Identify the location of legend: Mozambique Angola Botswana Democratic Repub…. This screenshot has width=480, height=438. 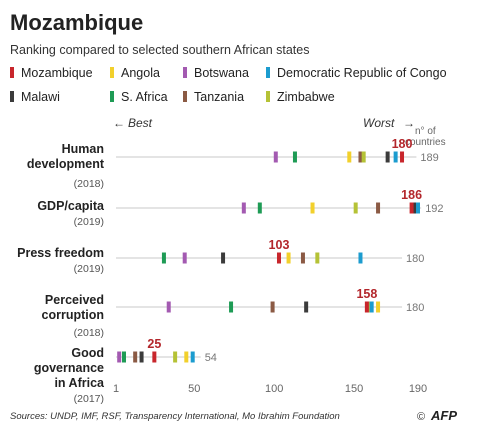
(228, 85).